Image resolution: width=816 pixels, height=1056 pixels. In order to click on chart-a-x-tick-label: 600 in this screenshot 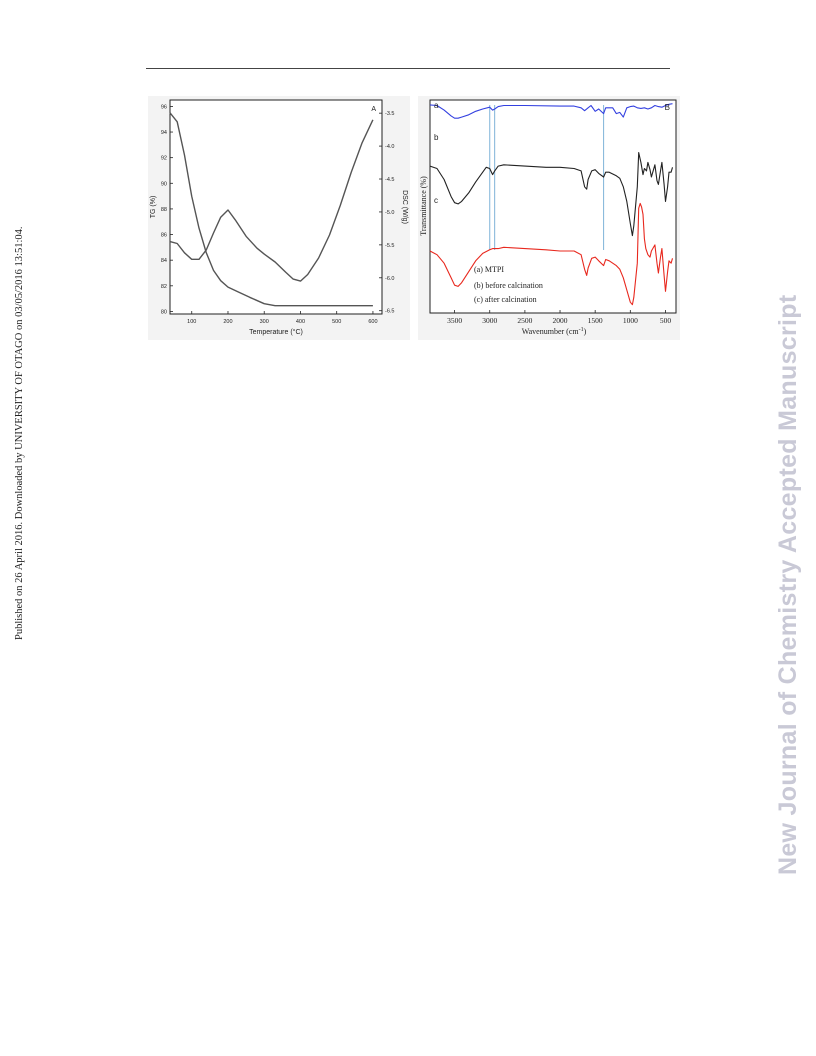, I will do `click(372, 322)`.